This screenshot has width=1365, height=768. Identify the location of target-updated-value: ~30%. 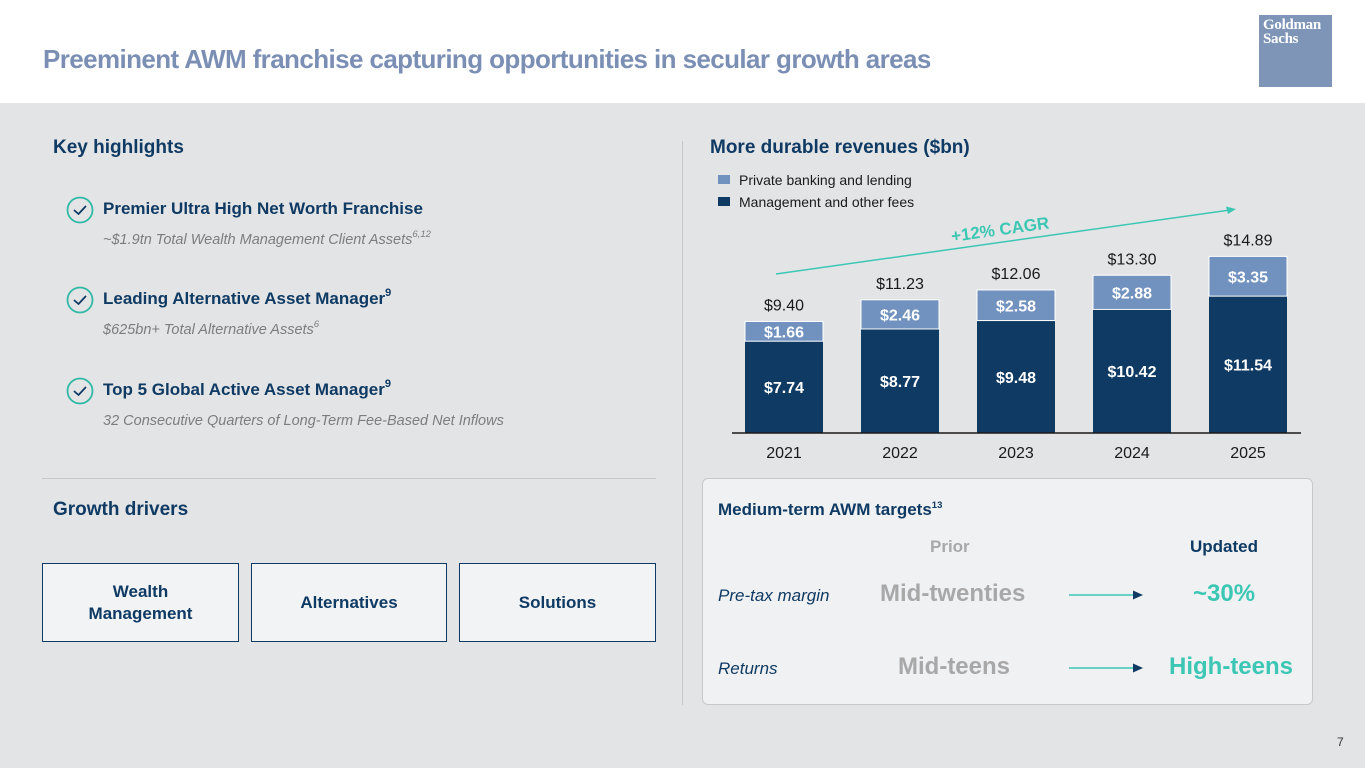
(1224, 593).